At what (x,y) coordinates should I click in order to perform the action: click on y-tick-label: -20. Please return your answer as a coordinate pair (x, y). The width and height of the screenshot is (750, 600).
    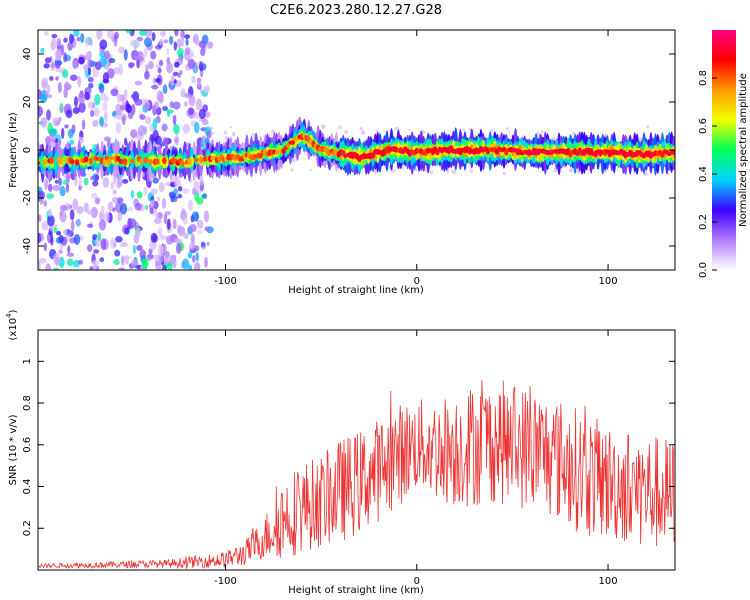
    Looking at the image, I should click on (27, 198).